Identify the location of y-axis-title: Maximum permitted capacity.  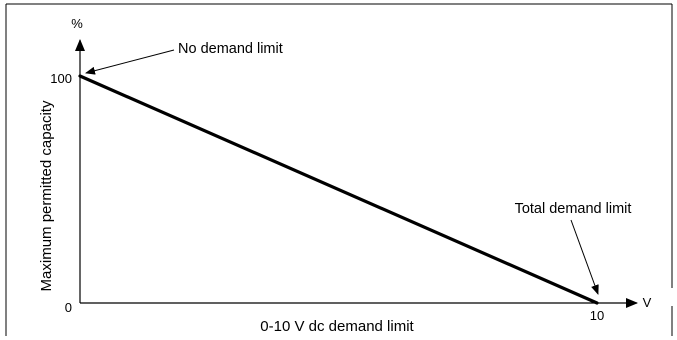
(46, 195).